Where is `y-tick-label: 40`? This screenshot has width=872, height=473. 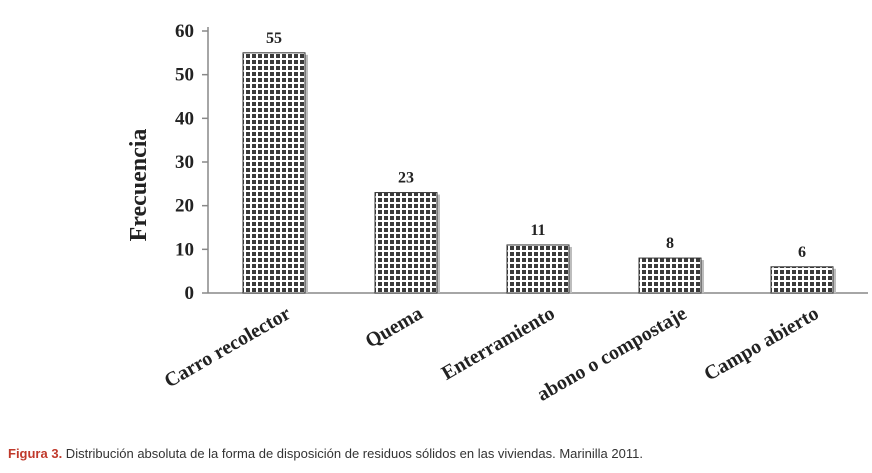
y-tick-label: 40 is located at coordinates (184, 118).